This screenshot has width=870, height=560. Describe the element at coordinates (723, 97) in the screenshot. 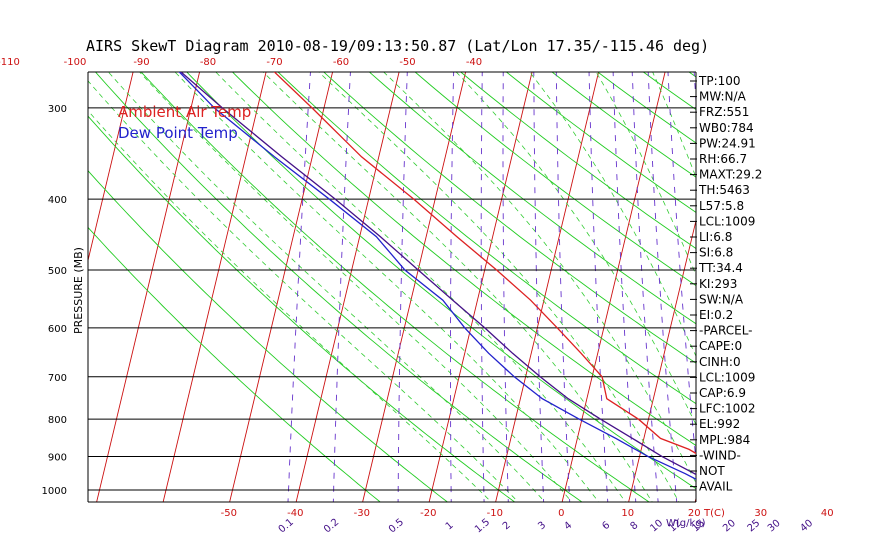

I see `index-label: MW:N/A` at that location.